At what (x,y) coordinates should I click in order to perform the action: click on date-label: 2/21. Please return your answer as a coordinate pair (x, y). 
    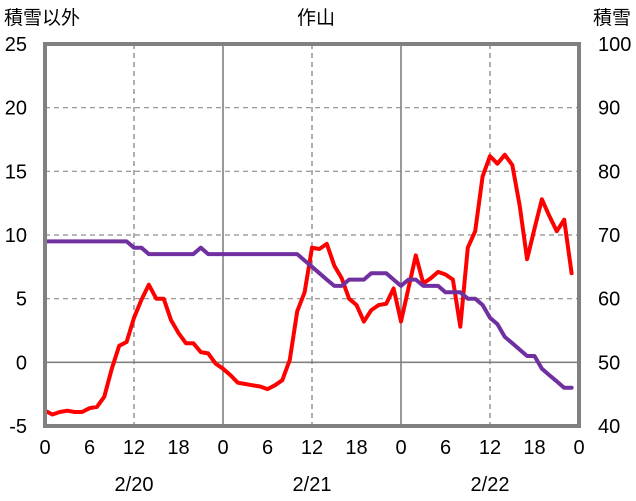
    Looking at the image, I should click on (312, 485).